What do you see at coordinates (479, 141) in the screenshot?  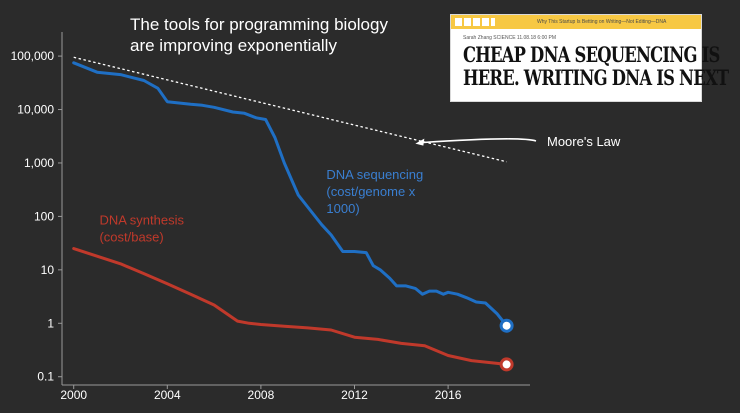 I see `moores-law-arrow` at bounding box center [479, 141].